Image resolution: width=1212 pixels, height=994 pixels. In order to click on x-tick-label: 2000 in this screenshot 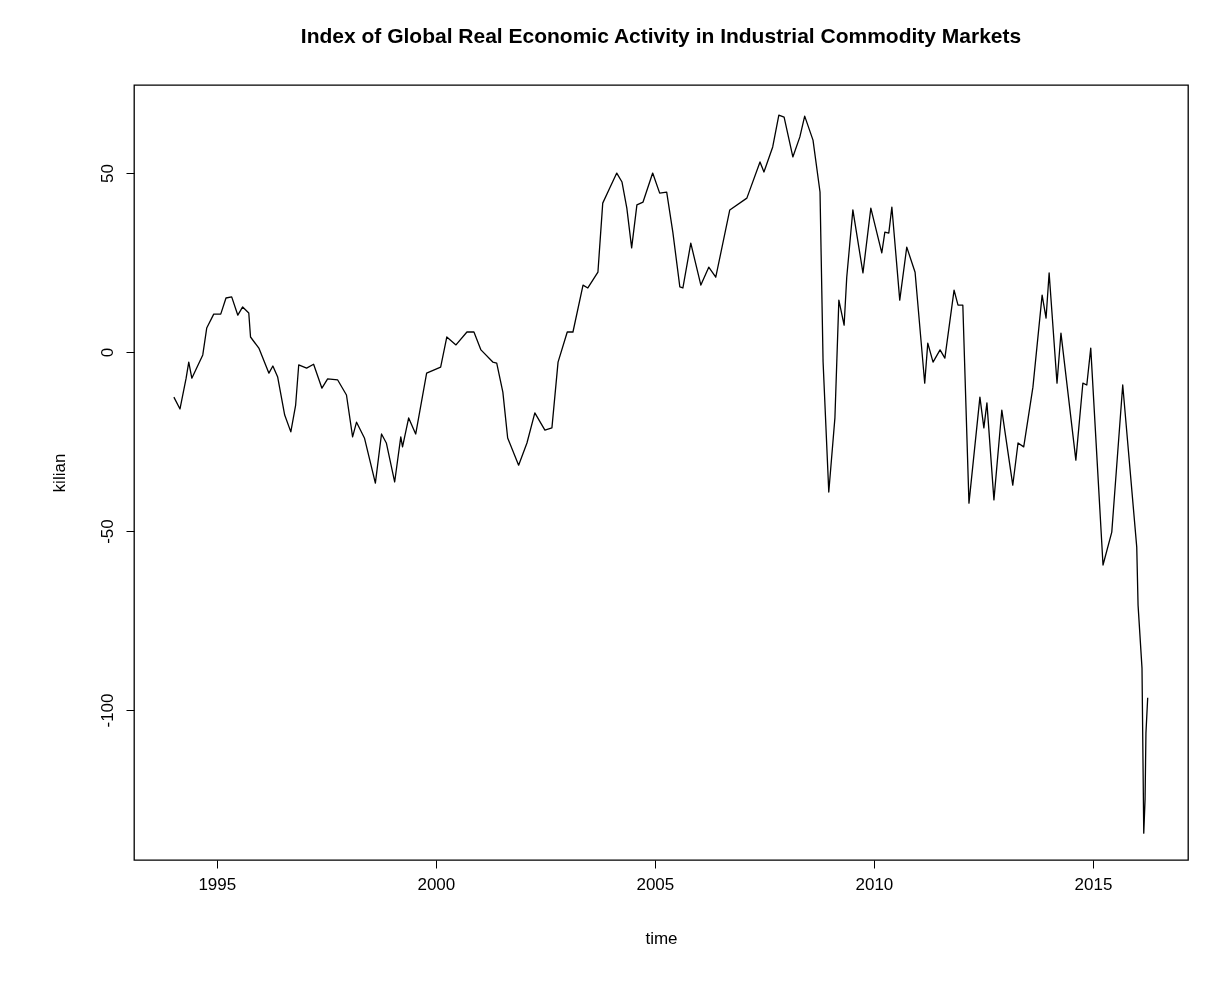, I will do `click(436, 884)`.